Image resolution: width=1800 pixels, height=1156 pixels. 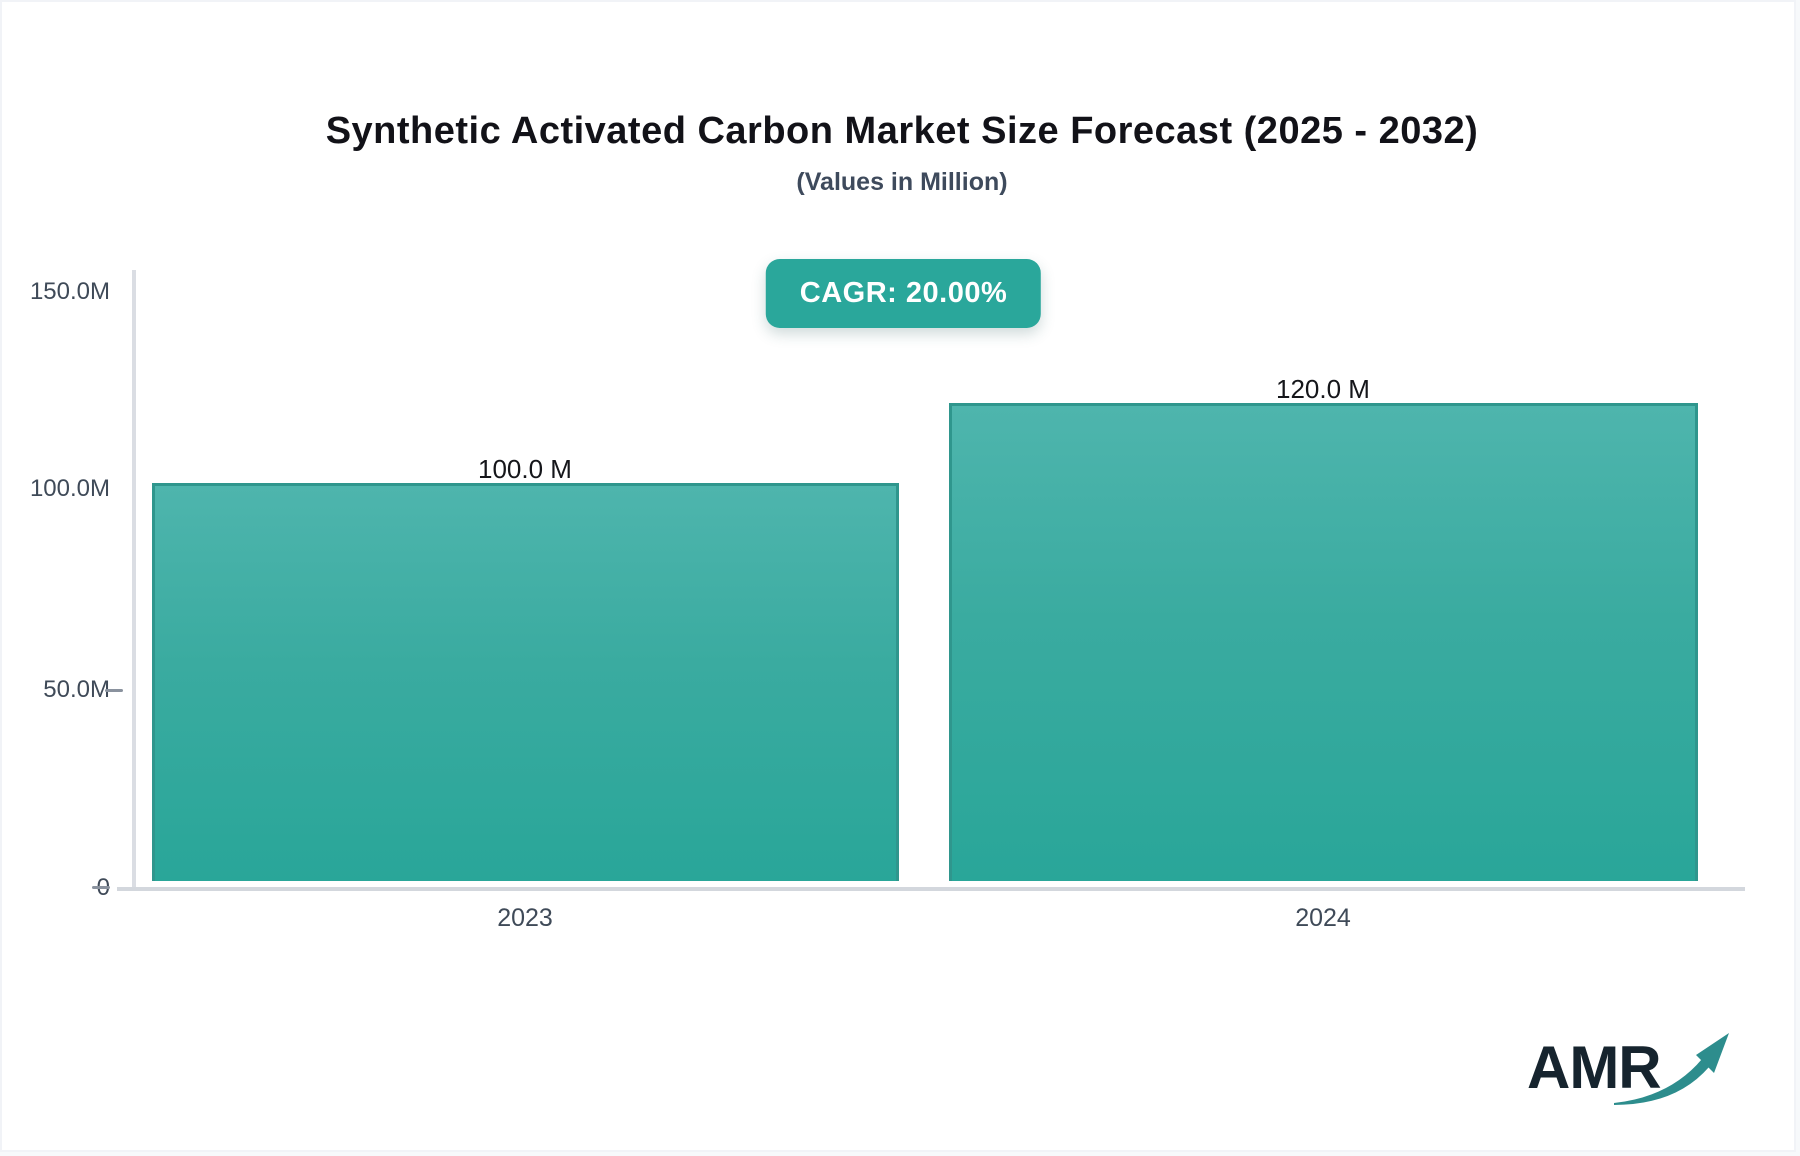 I want to click on cagr-badge: CAGR: 20.00%, so click(x=903, y=293).